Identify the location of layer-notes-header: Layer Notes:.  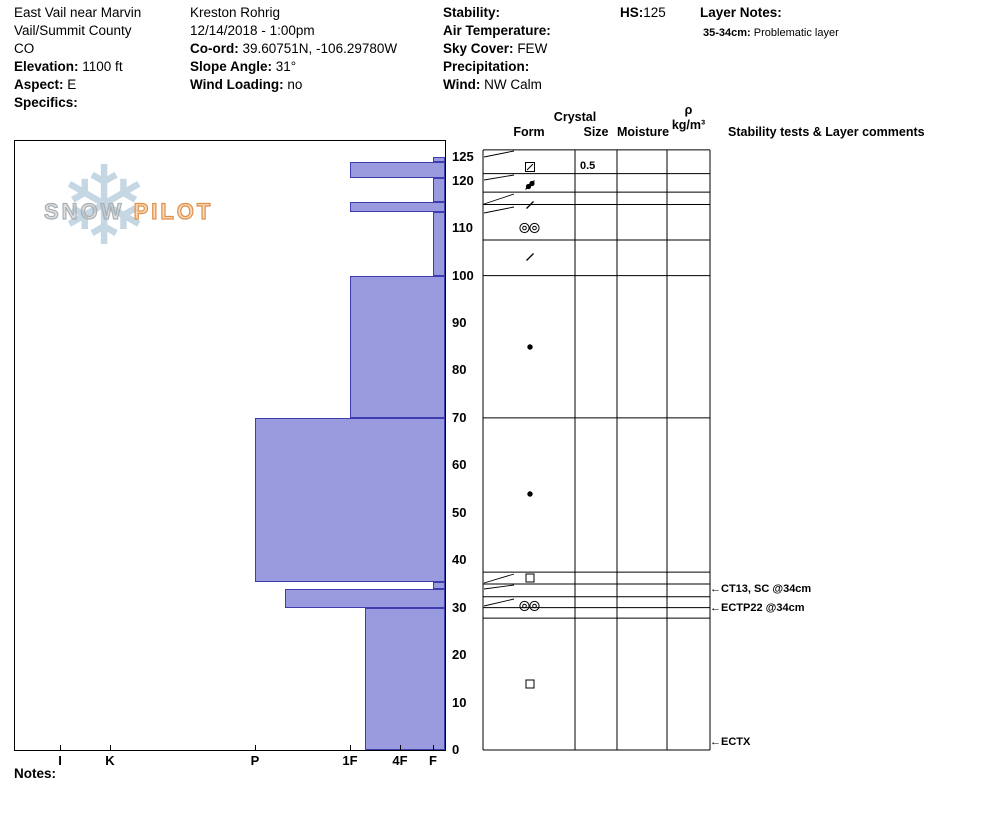
(741, 13).